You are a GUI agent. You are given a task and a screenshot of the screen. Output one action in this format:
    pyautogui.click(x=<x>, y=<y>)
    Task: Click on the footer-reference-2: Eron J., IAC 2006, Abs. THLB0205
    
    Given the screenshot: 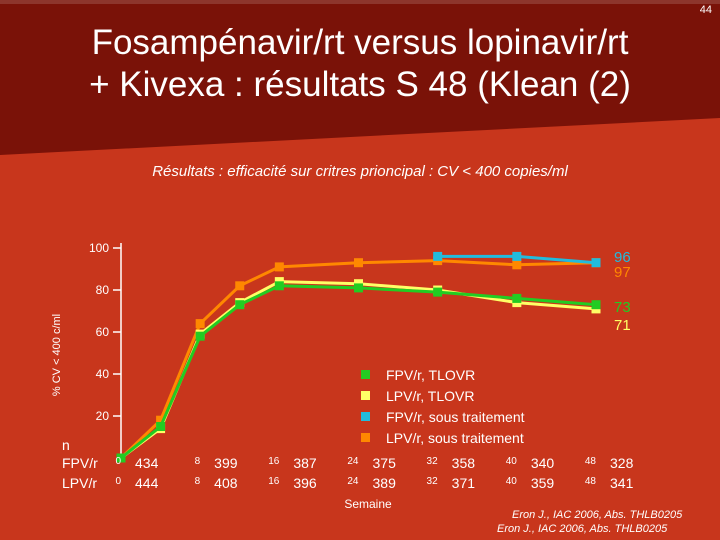 What is the action you would take?
    pyautogui.click(x=582, y=529)
    